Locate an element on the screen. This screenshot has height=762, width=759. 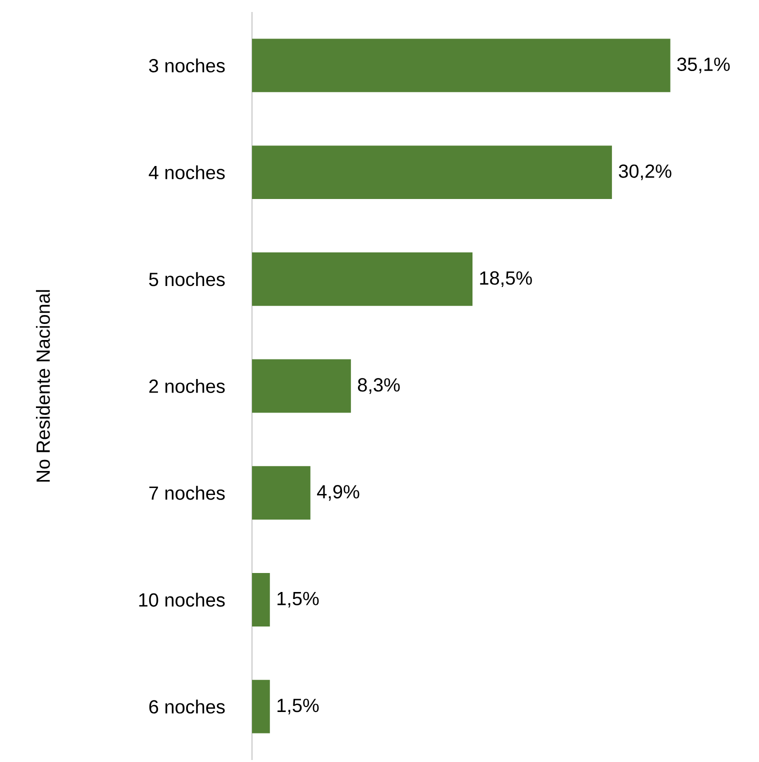
y-axis-title: No Residente Nacional is located at coordinates (43, 386).